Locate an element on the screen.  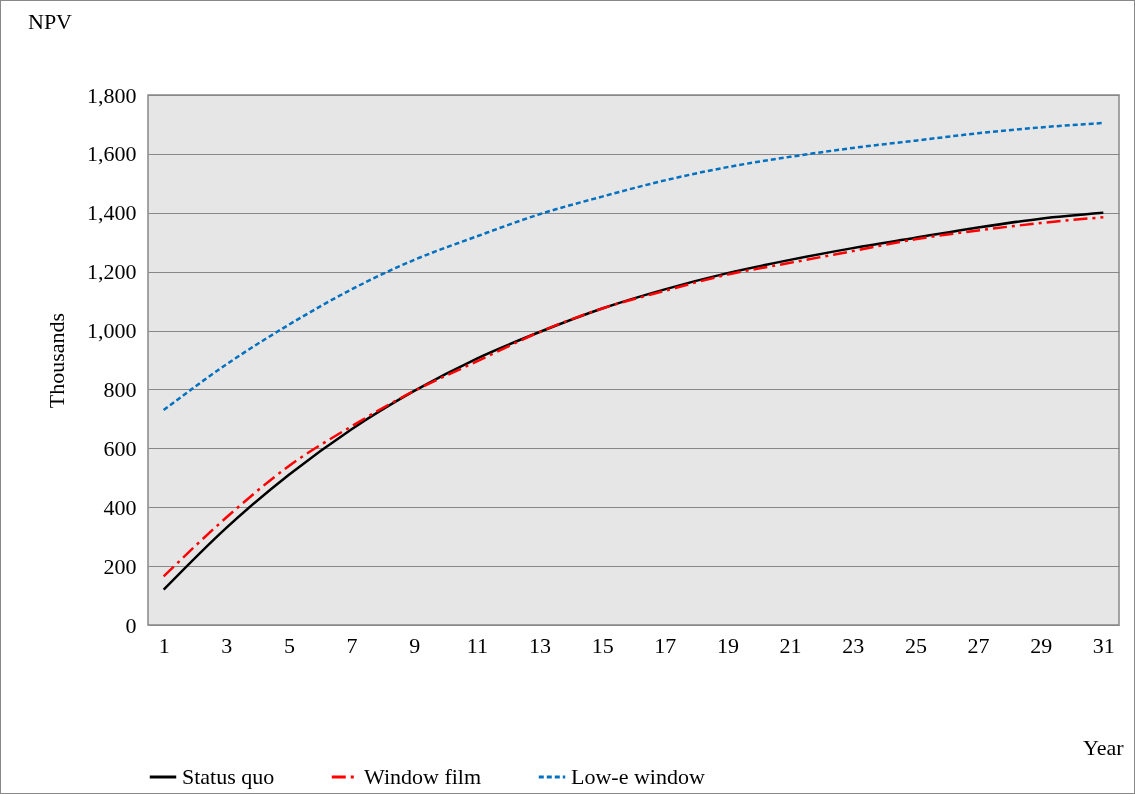
x-tick-label: 29 is located at coordinates (1041, 645).